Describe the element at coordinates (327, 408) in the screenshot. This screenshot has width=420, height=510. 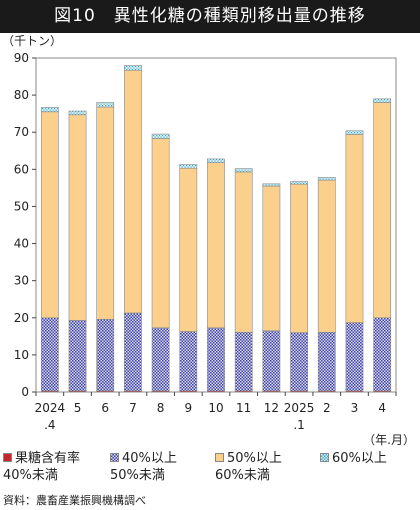
I see `x-tick-label: 2` at that location.